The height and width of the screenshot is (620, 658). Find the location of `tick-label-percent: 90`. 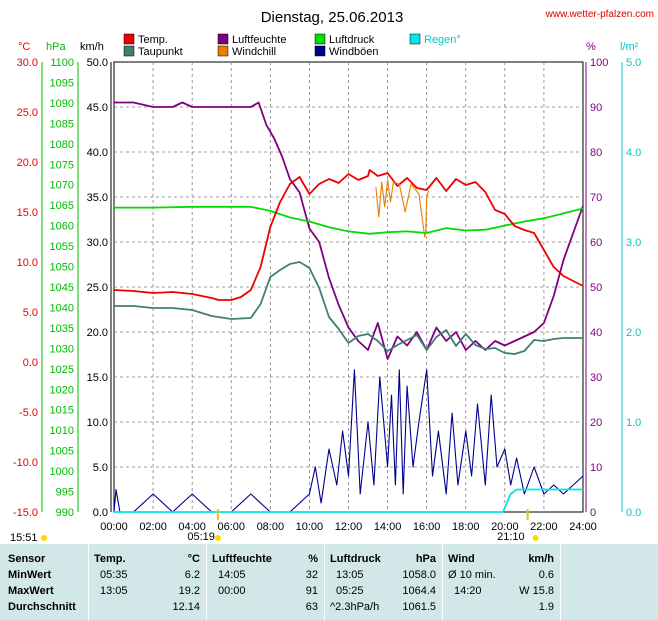

tick-label-percent: 90 is located at coordinates (596, 108).